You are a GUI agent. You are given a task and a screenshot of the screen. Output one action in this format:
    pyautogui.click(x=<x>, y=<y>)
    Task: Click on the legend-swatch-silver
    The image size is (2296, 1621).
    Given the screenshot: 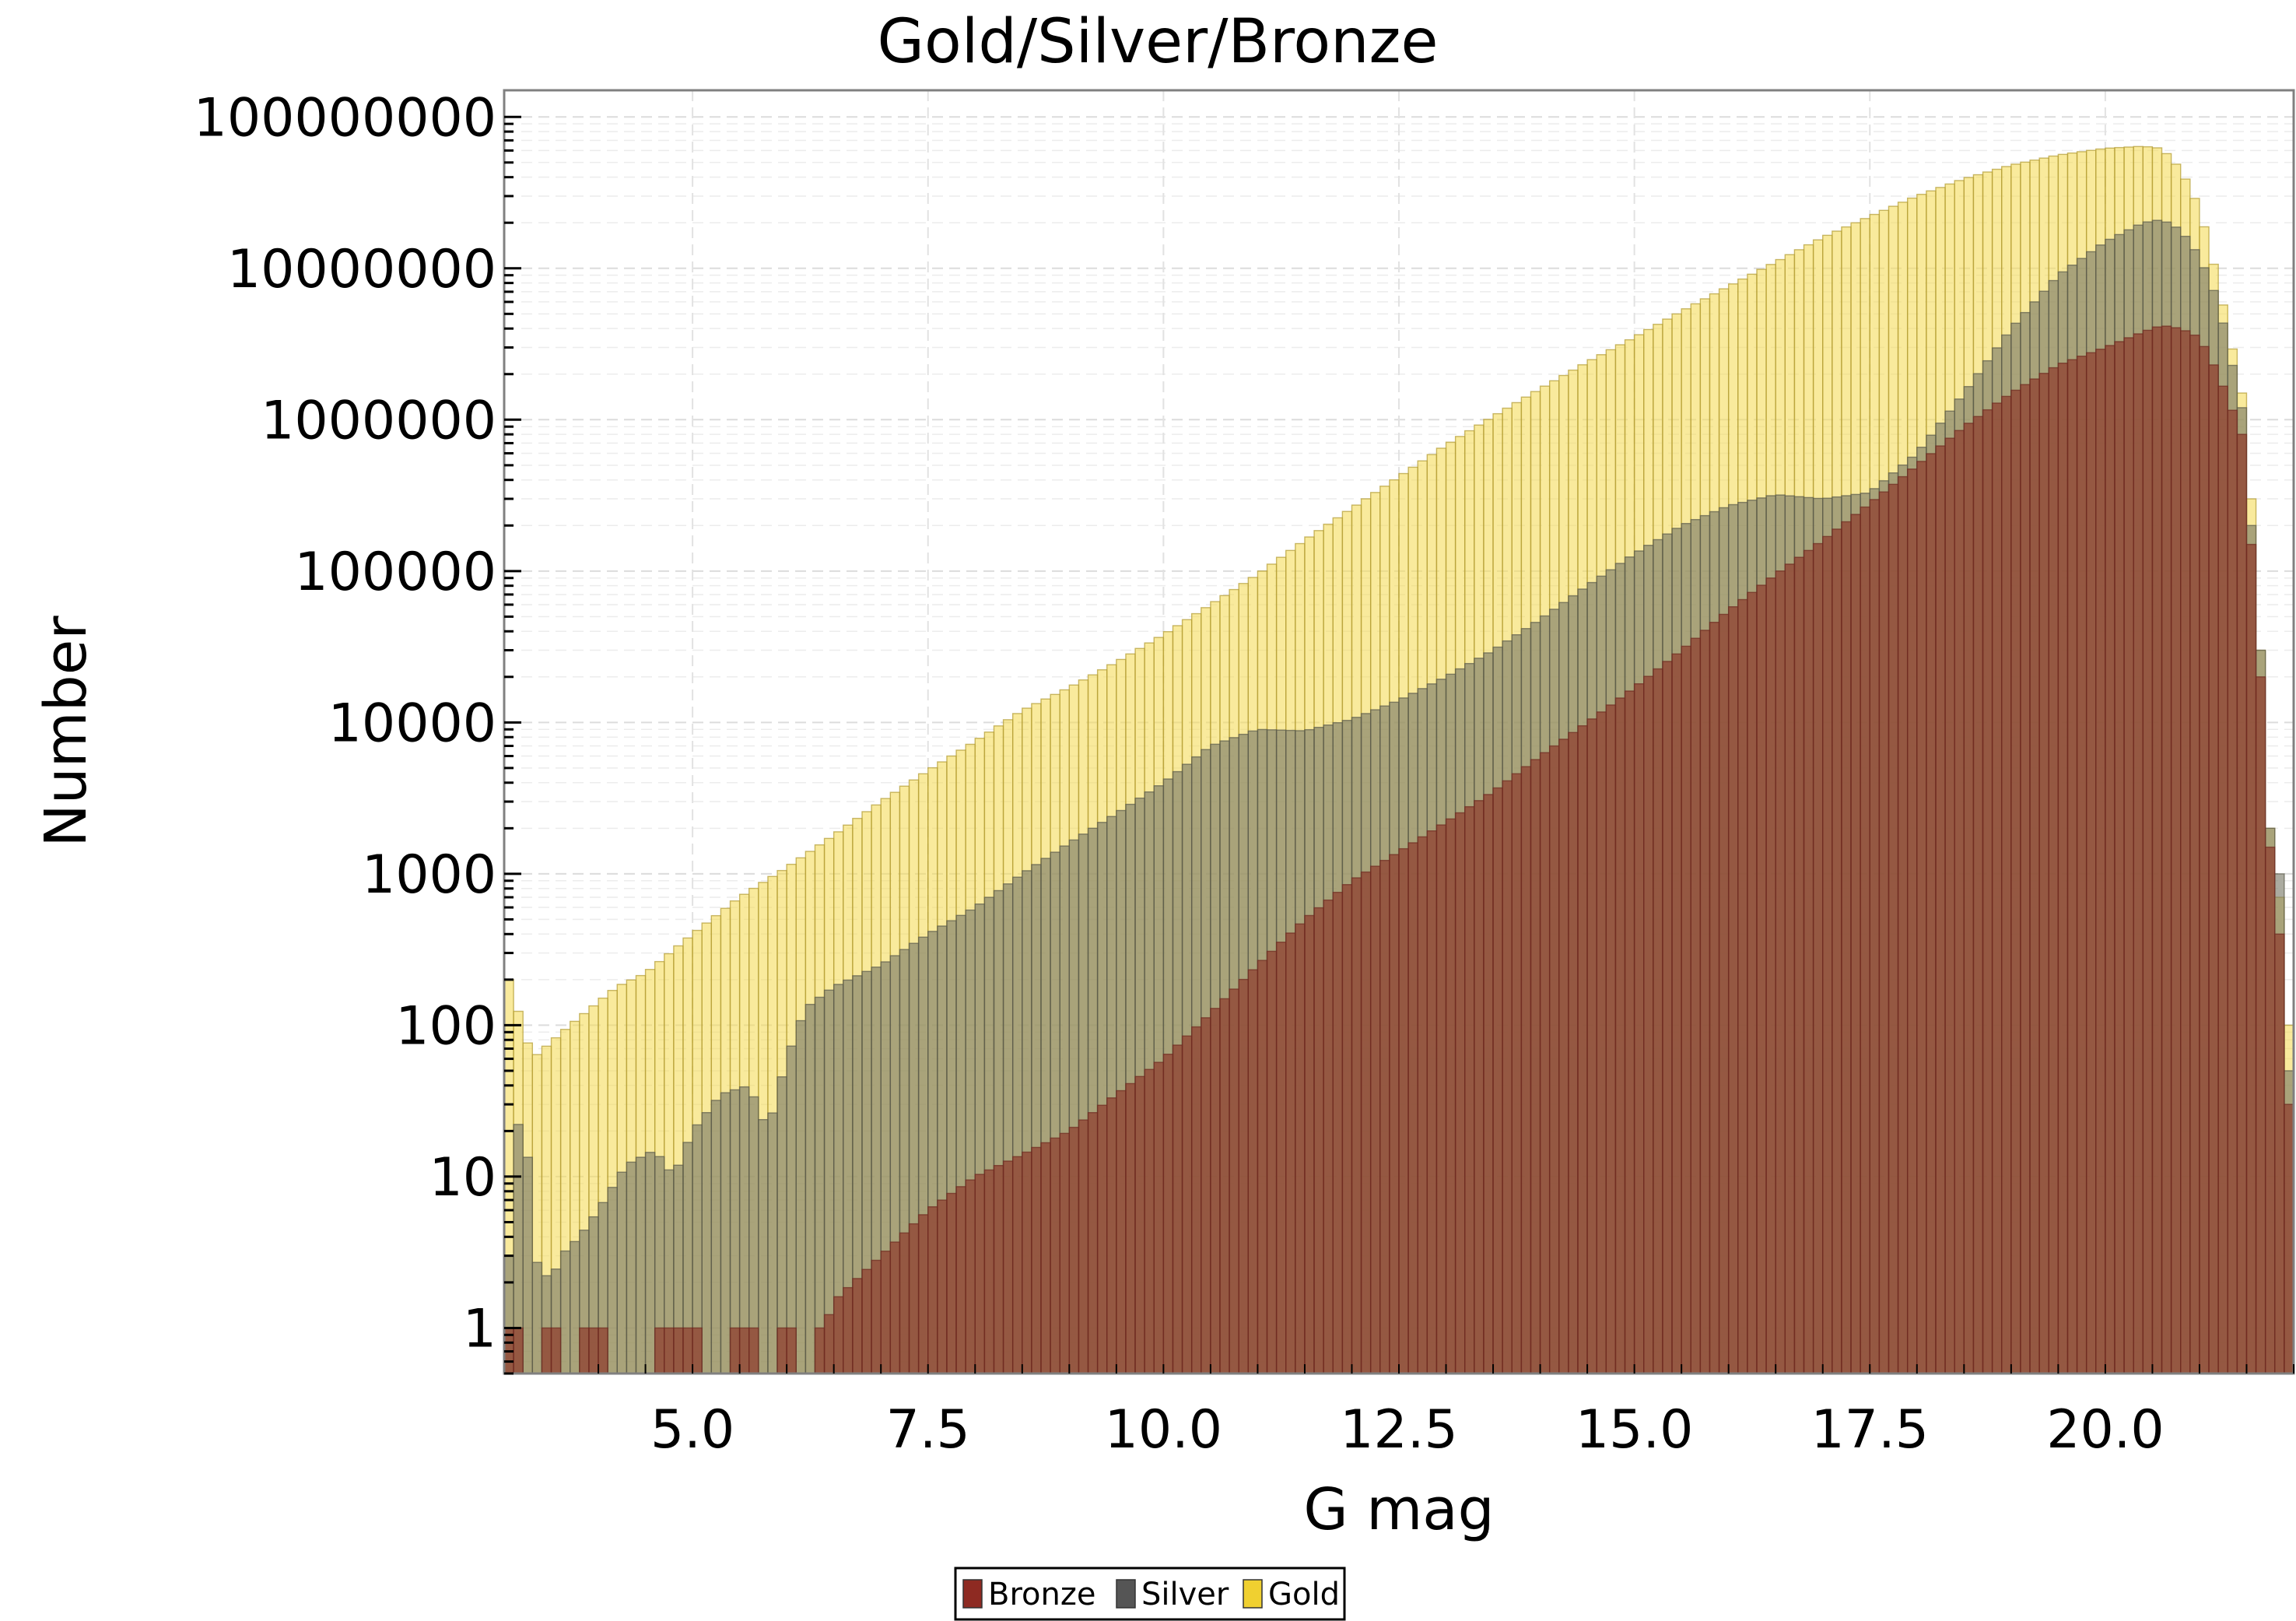 What is the action you would take?
    pyautogui.click(x=1126, y=1594)
    